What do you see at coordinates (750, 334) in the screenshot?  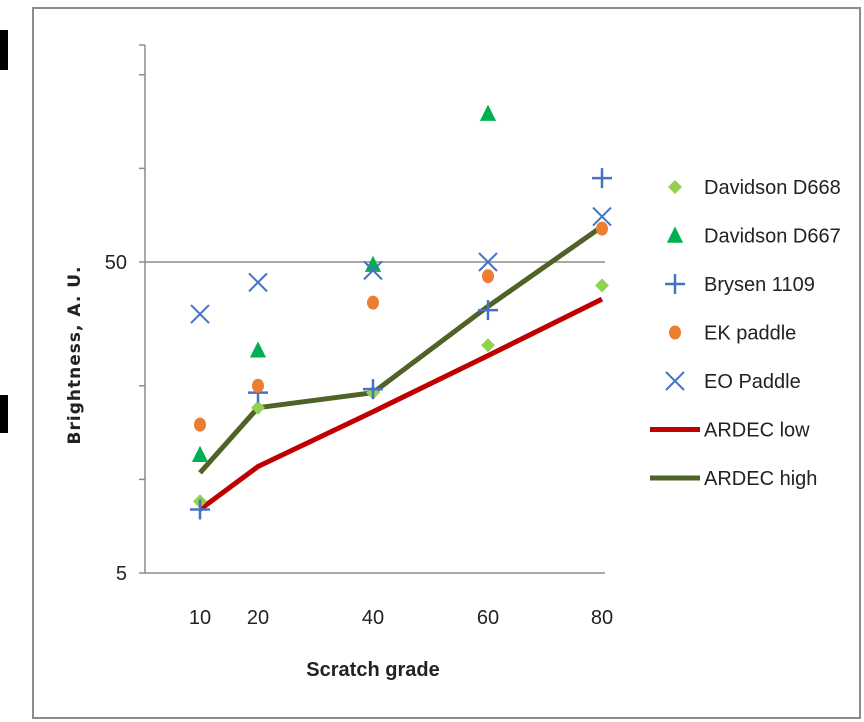 I see `legend-label-ek-paddle: EK paddle` at bounding box center [750, 334].